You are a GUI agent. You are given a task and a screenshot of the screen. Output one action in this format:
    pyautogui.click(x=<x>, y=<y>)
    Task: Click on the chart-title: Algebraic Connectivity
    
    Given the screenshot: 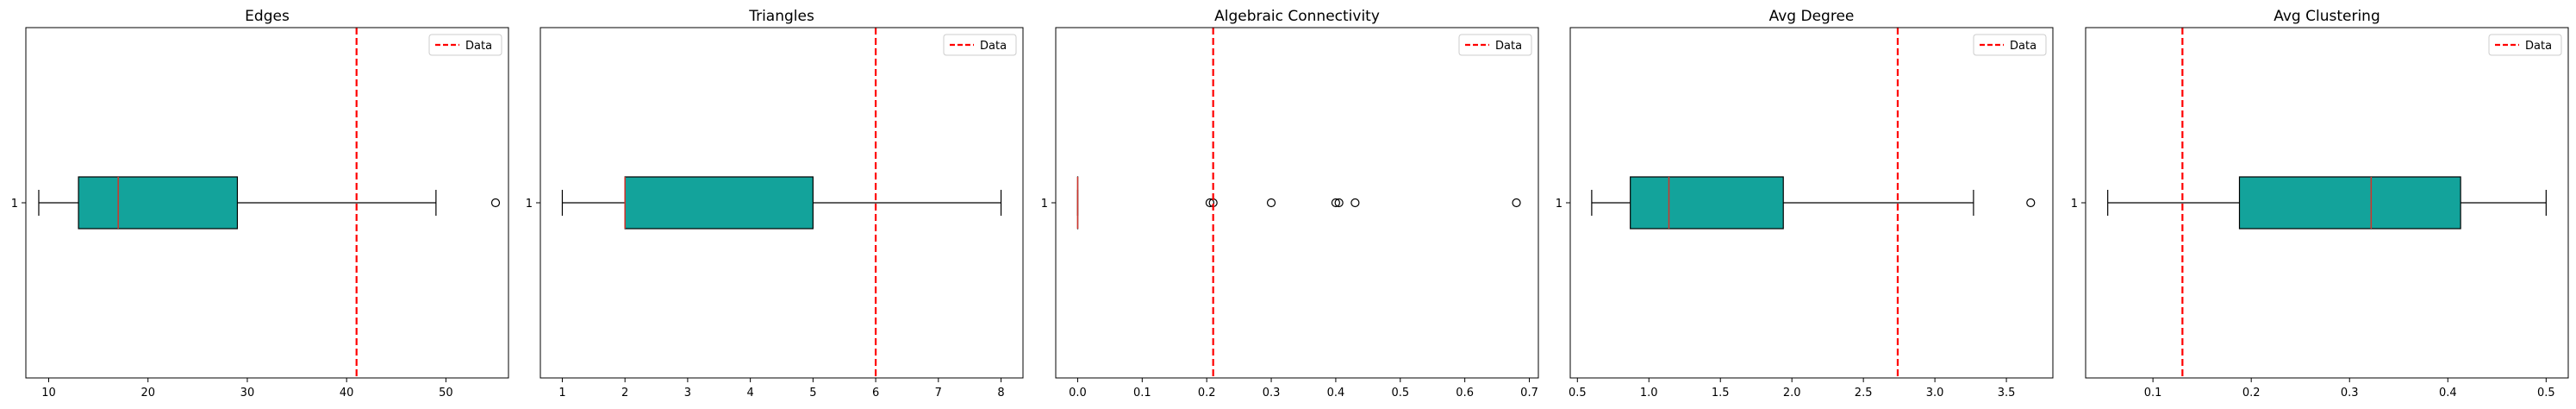 What is the action you would take?
    pyautogui.click(x=1297, y=16)
    